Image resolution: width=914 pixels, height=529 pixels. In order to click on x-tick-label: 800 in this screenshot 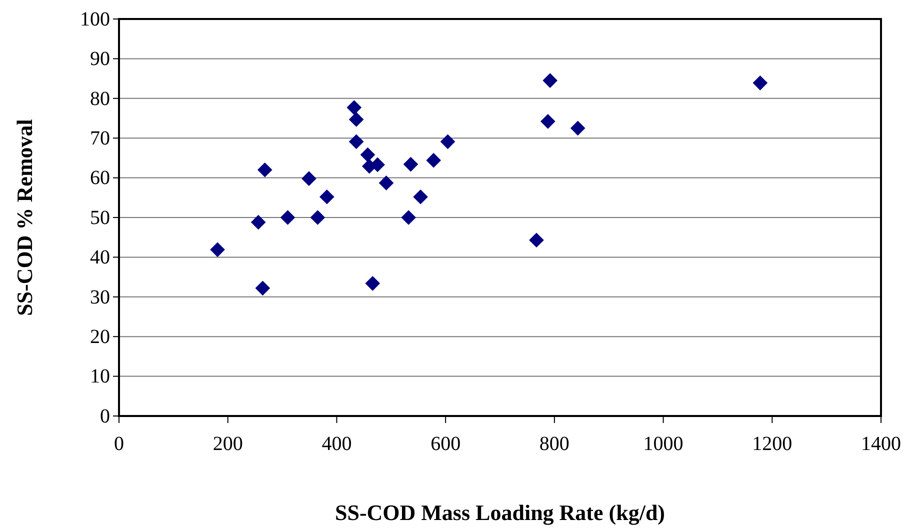, I will do `click(554, 444)`.